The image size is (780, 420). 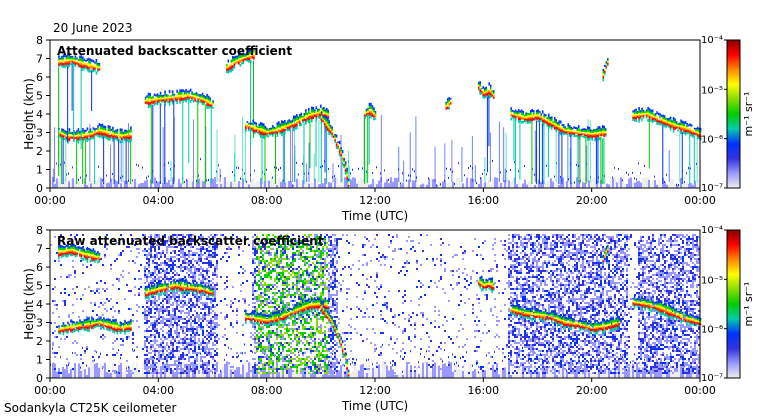 I want to click on instrument-label: Sodankyla CT25K ceilometer, so click(x=90, y=408).